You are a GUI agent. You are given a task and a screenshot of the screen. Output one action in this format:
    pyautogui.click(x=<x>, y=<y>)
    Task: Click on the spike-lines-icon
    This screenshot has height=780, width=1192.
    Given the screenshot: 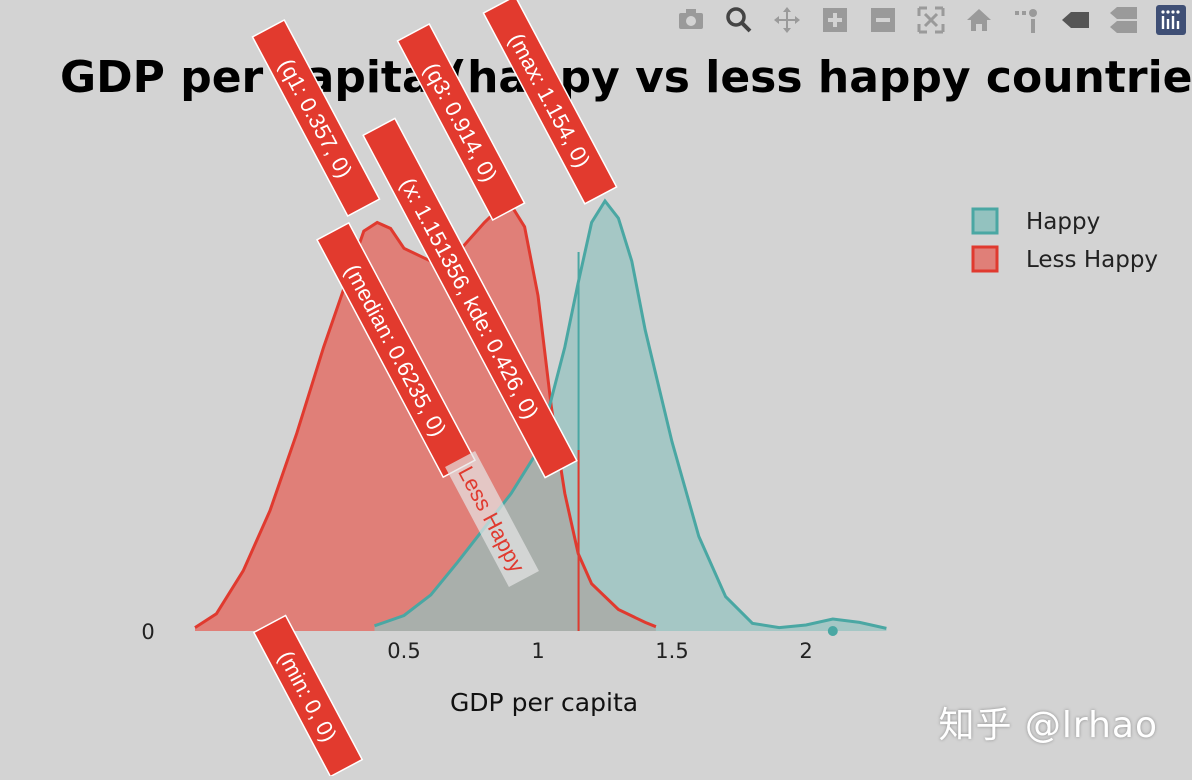 What is the action you would take?
    pyautogui.click(x=1026, y=21)
    